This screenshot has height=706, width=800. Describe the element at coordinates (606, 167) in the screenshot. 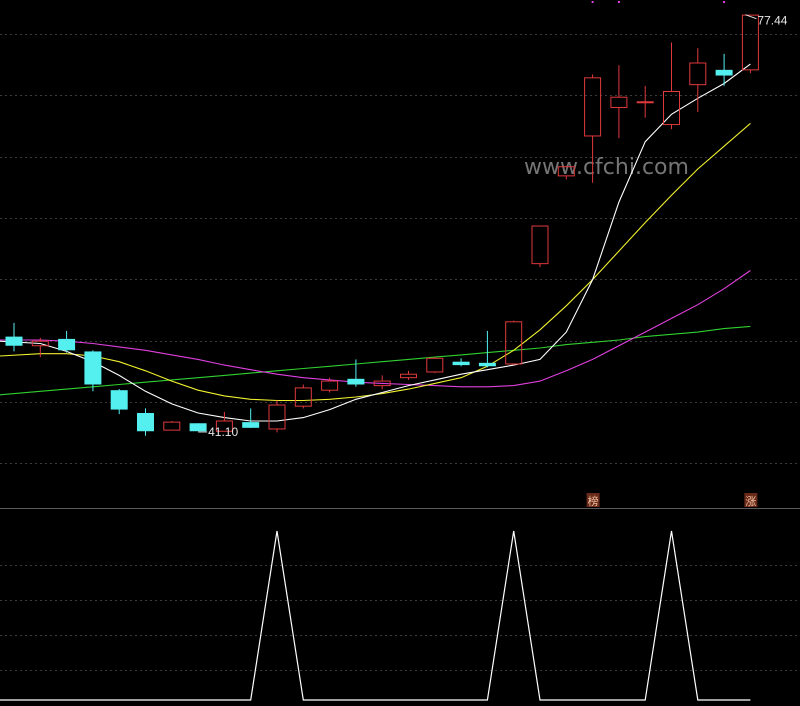

I see `watermark: www.cfchi.com` at that location.